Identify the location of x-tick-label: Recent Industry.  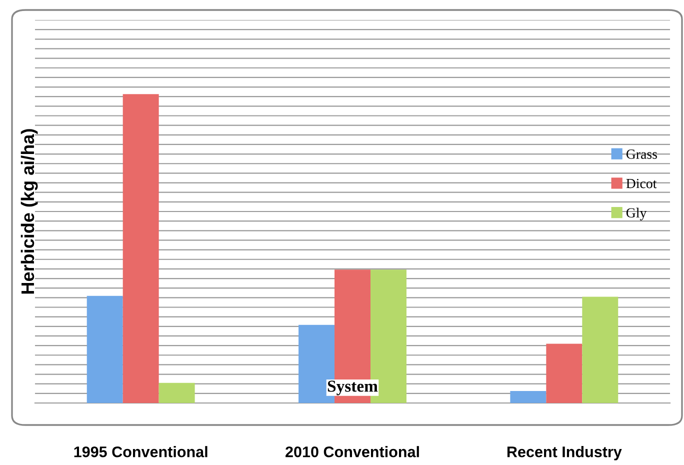
(564, 453).